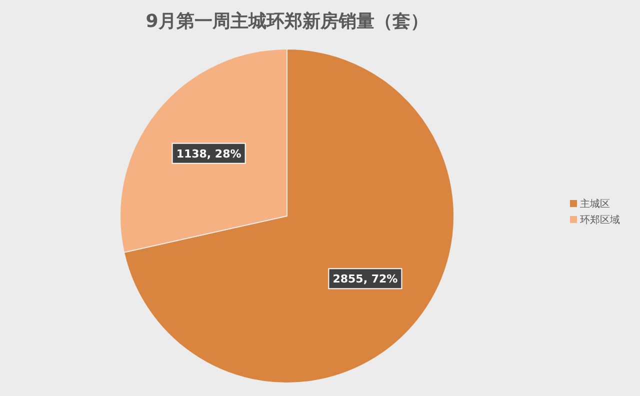 The width and height of the screenshot is (640, 396). I want to click on data-label: 2855, 72%, so click(365, 279).